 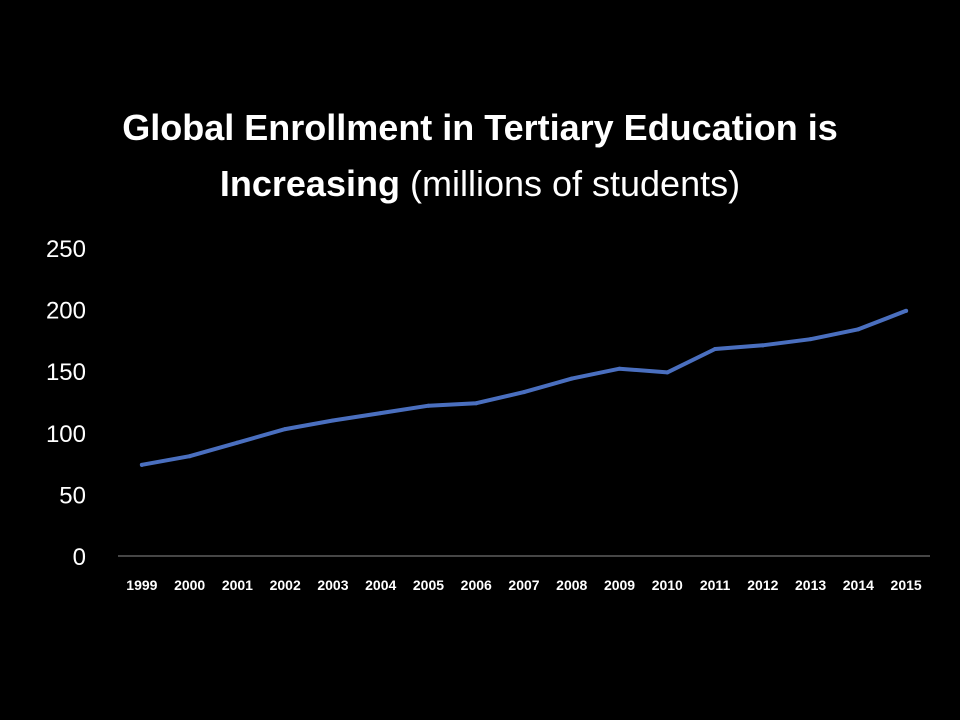 I want to click on x-tick-label: 2004, so click(x=380, y=585).